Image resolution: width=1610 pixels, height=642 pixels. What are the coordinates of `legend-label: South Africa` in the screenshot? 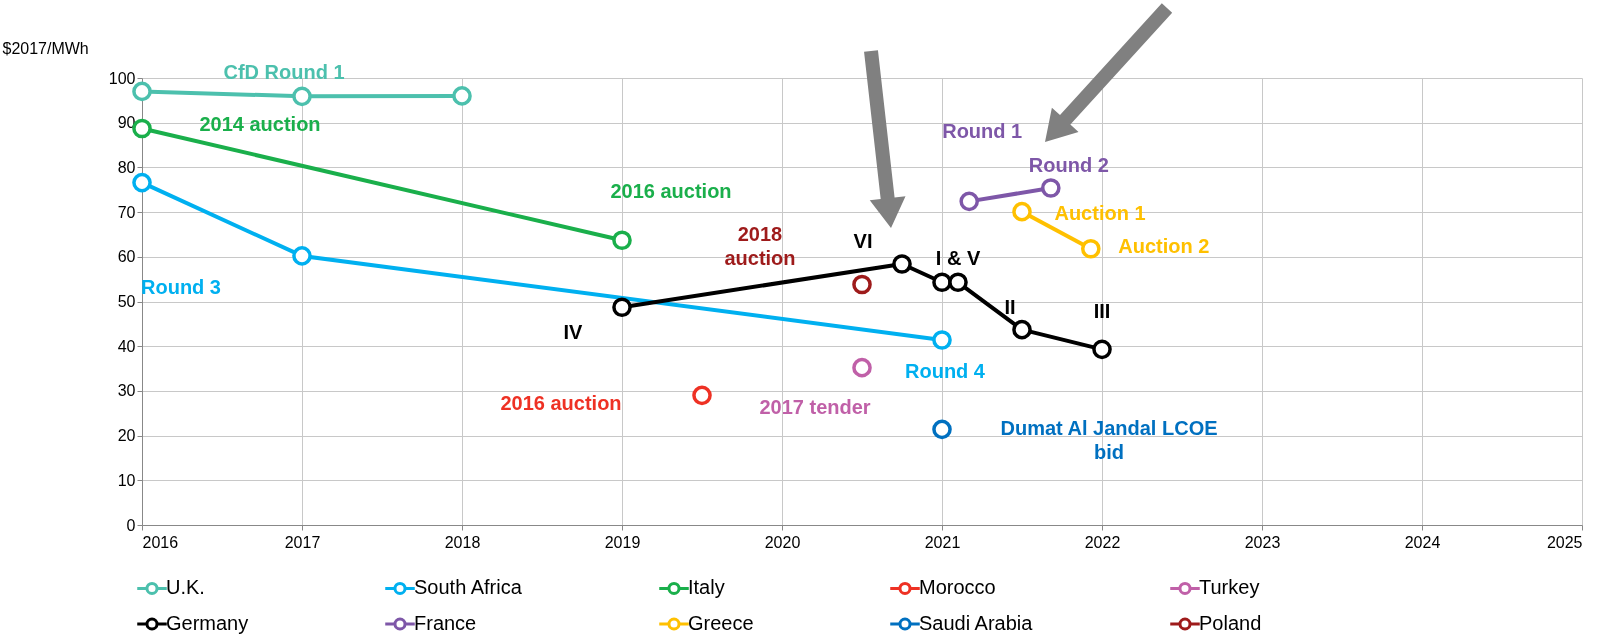 It's located at (468, 587).